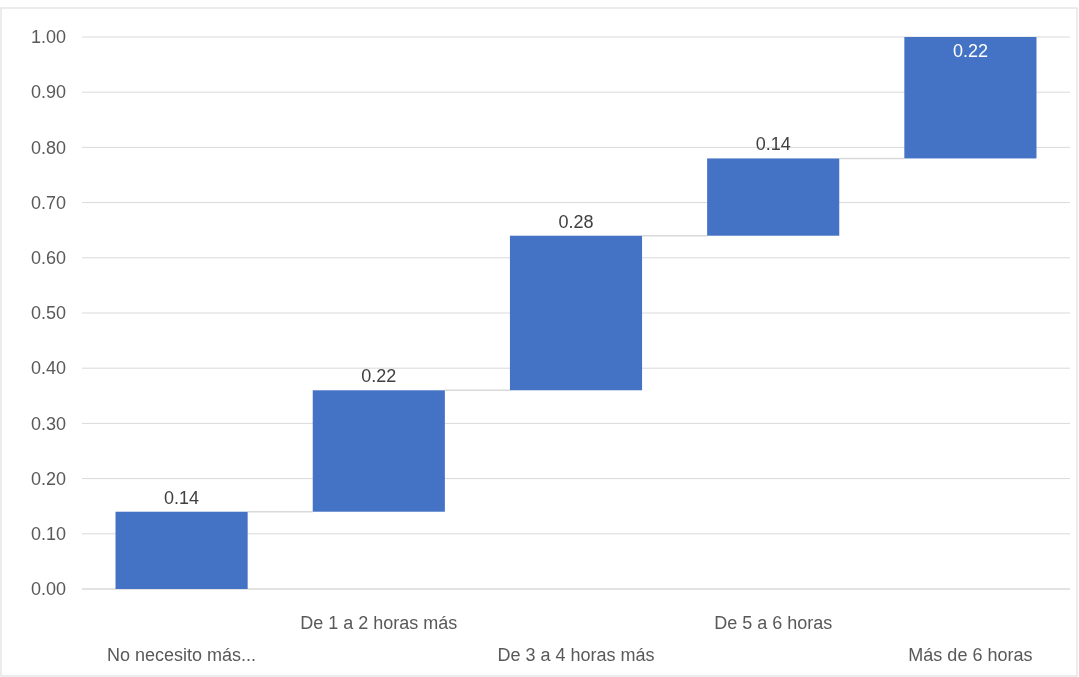  Describe the element at coordinates (48, 92) in the screenshot. I see `y-tick-label: 0.90` at that location.